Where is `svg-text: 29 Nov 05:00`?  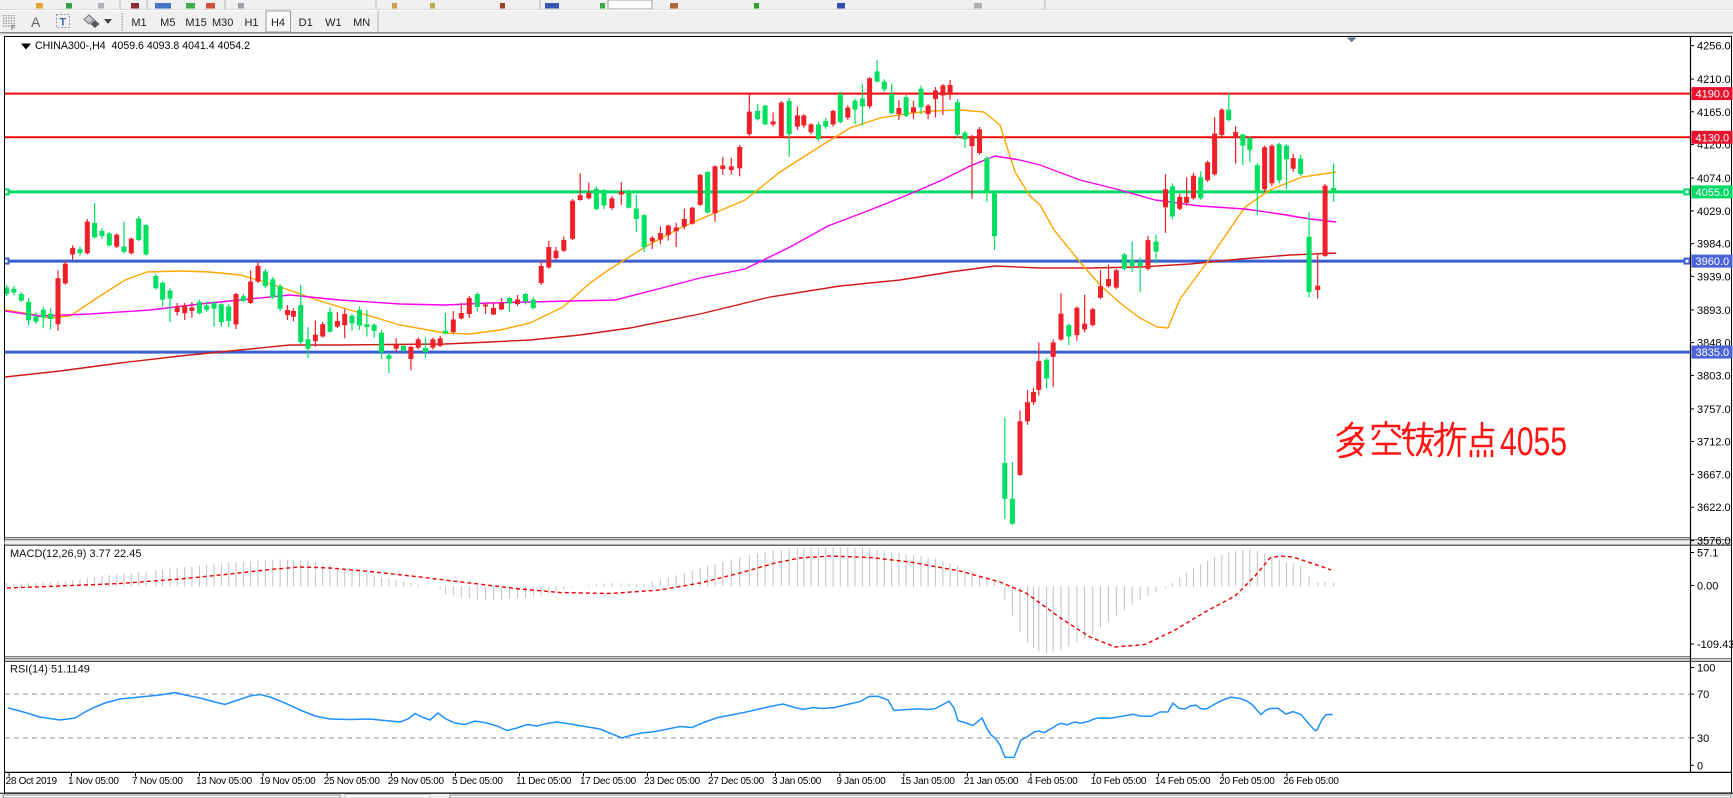
svg-text: 29 Nov 05:00 is located at coordinates (416, 781).